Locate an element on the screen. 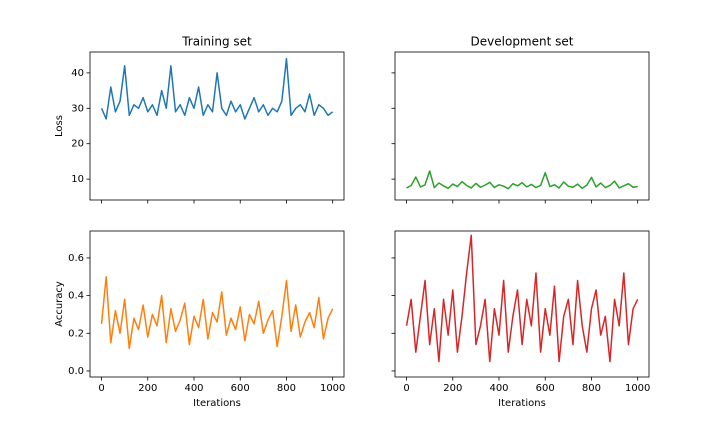  subplot-title: Training set is located at coordinates (216, 42).